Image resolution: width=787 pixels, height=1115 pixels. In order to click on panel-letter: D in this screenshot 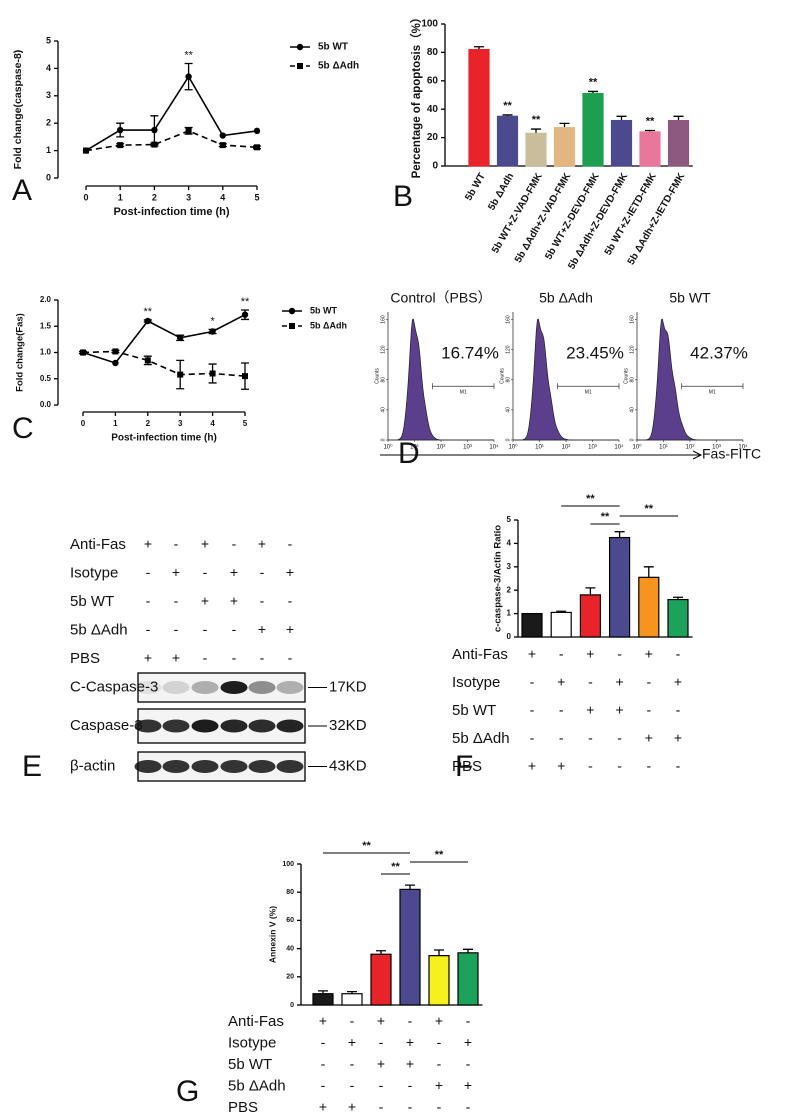, I will do `click(409, 453)`.